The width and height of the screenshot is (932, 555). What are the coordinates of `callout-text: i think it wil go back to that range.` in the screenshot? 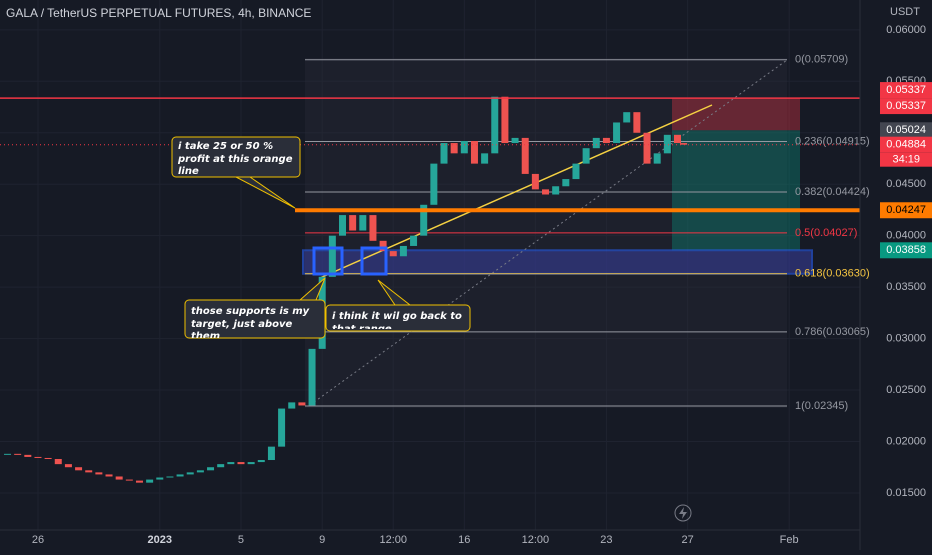 It's located at (397, 320).